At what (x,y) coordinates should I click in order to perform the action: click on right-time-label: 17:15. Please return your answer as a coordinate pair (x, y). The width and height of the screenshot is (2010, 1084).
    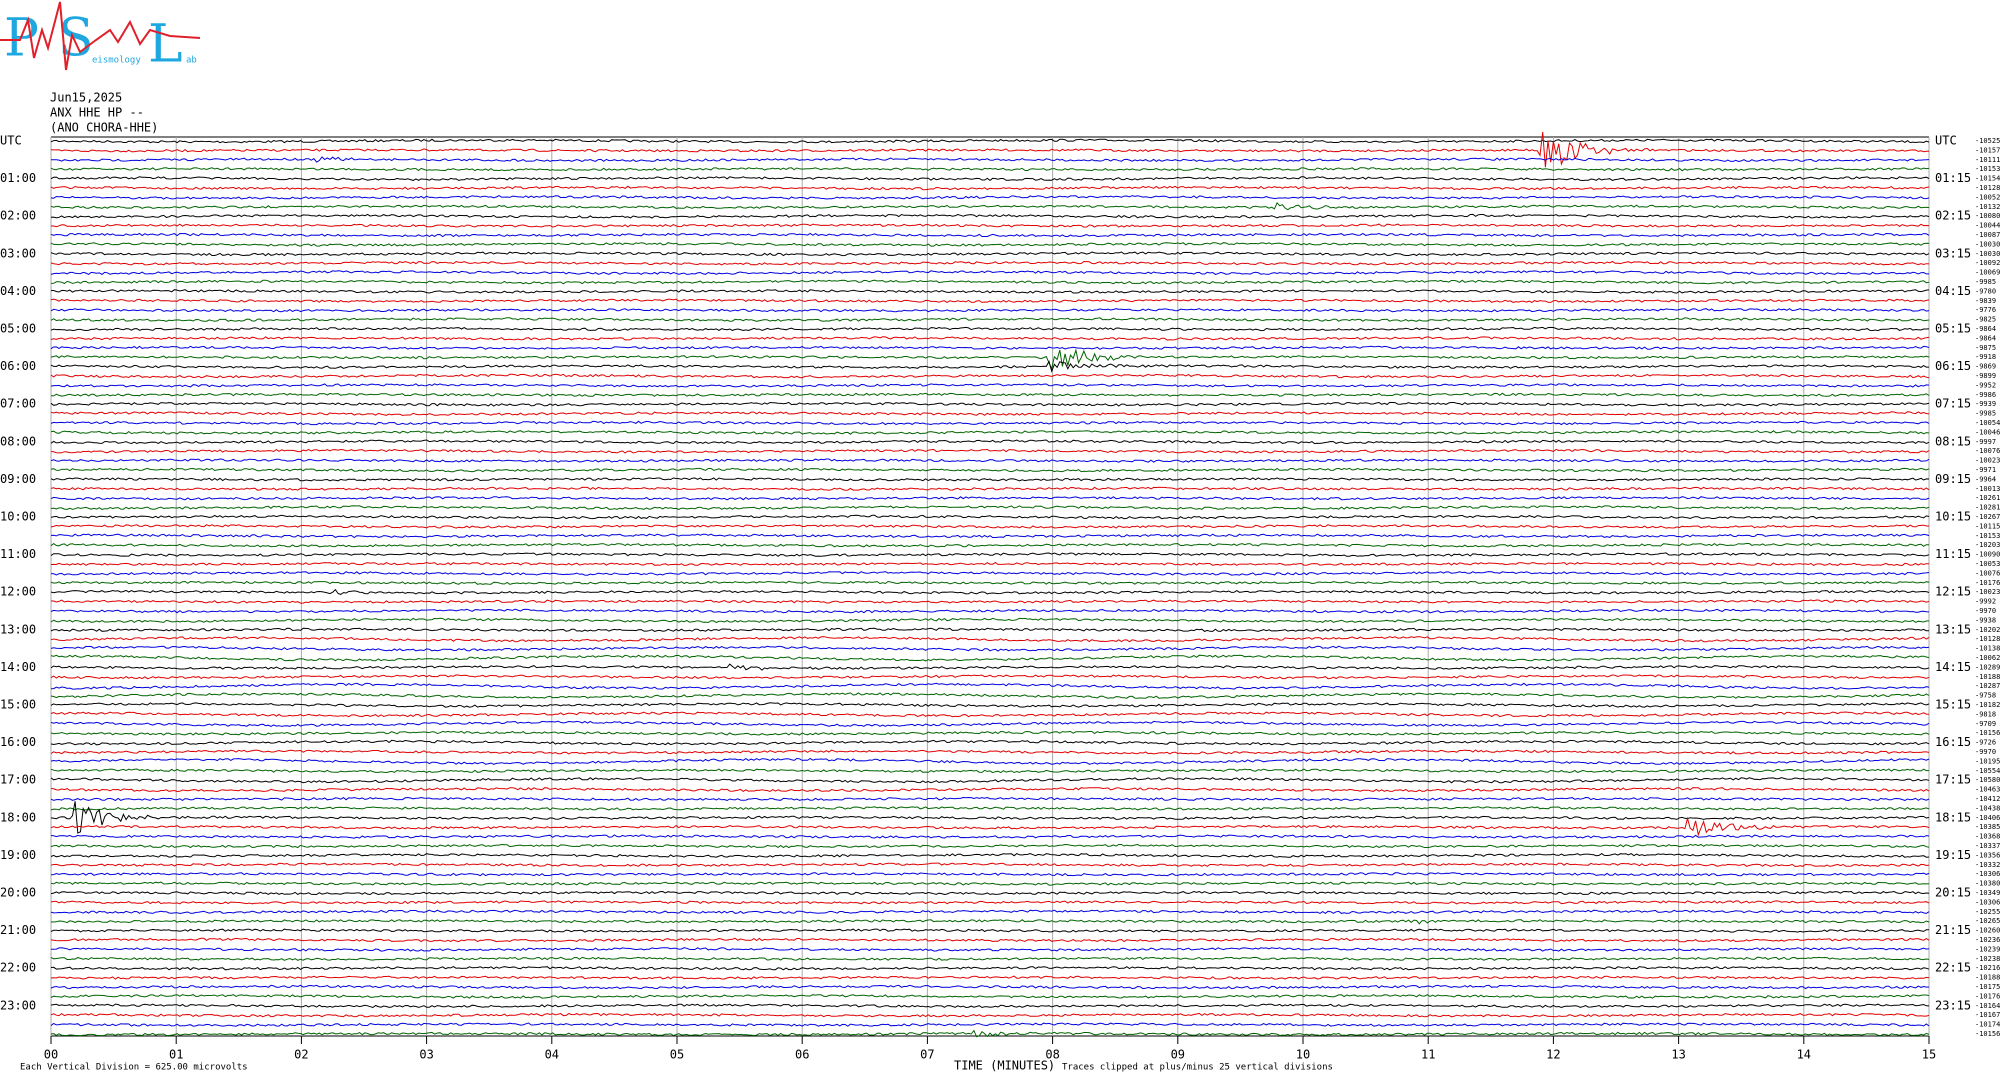
    Looking at the image, I should click on (1953, 780).